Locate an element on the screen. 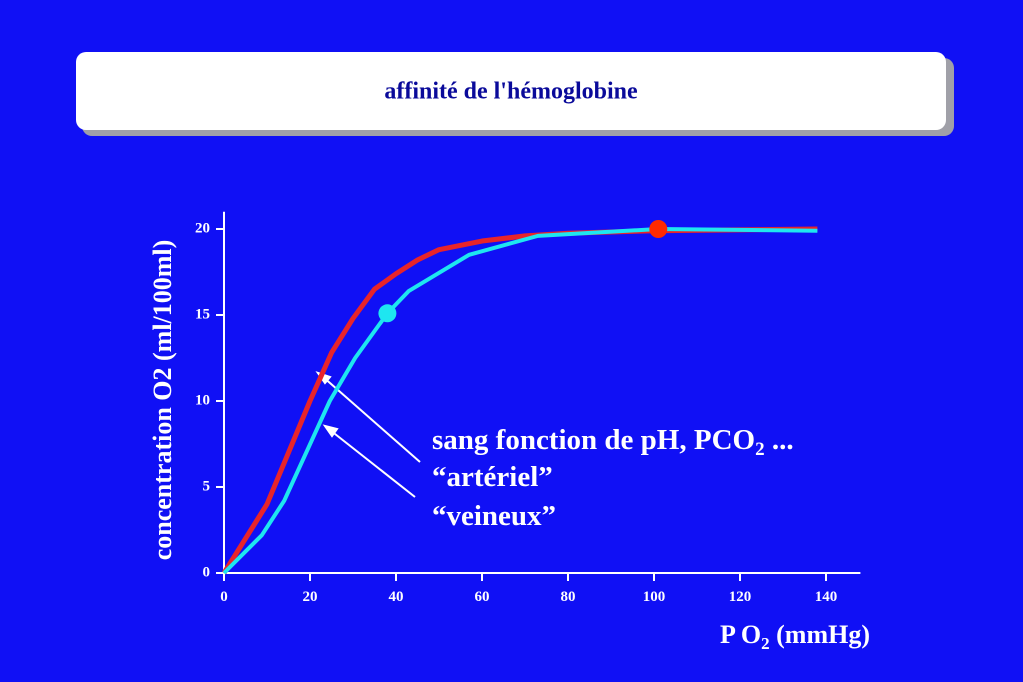  x-tick-label: 120 is located at coordinates (740, 597).